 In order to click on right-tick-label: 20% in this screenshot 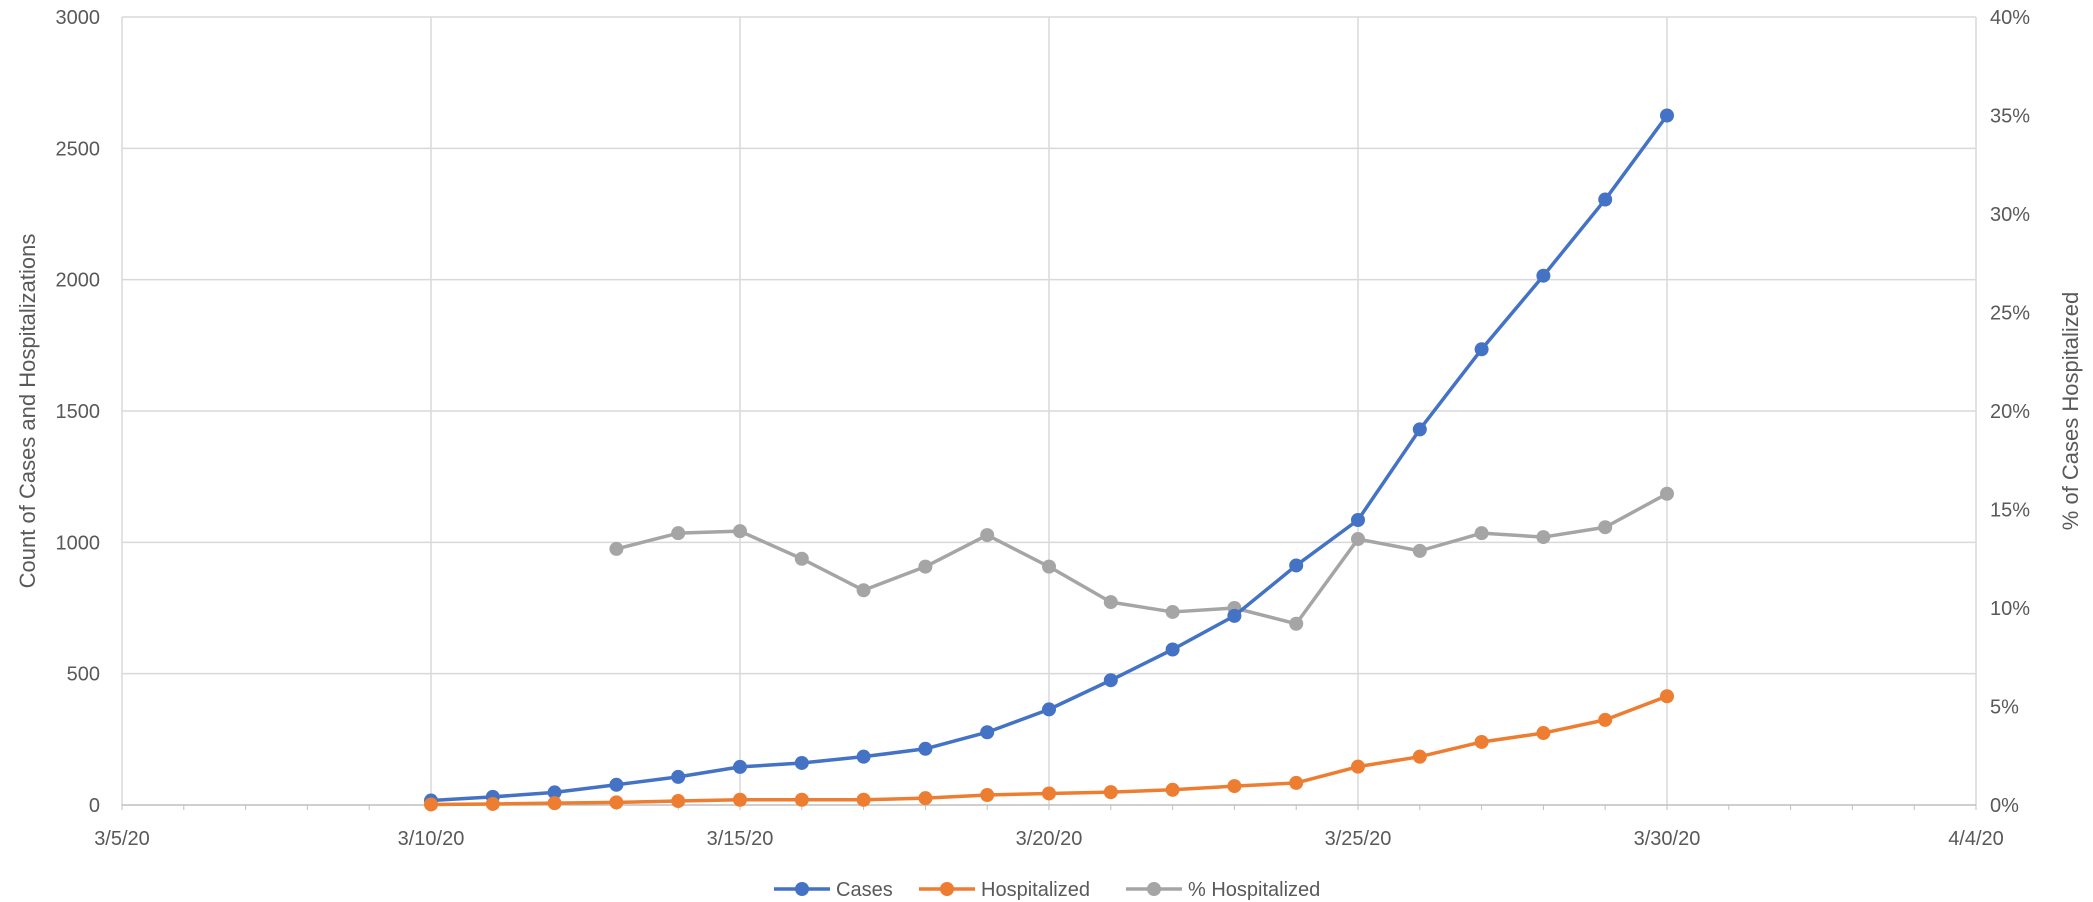, I will do `click(2010, 412)`.